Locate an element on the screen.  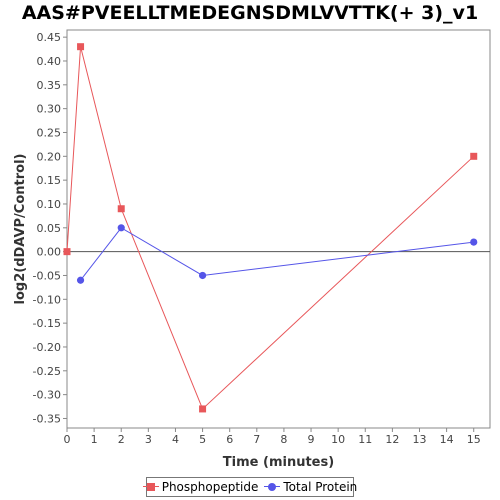
x-axis: 0 1 2 3 4 5 6 7 8 9 10 11 12 13 14 15 is located at coordinates (272, 437).